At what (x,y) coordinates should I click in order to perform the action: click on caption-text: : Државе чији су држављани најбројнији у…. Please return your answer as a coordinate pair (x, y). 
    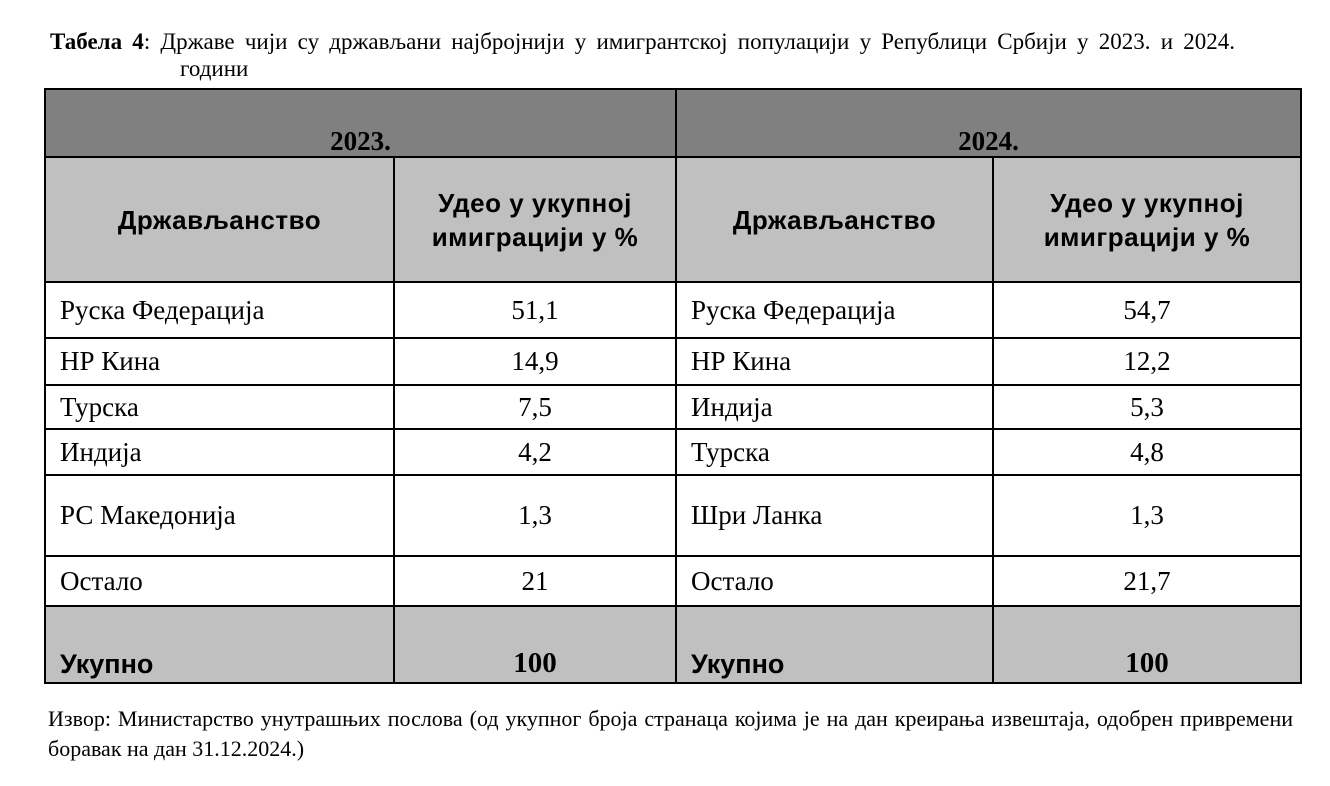
    Looking at the image, I should click on (689, 55).